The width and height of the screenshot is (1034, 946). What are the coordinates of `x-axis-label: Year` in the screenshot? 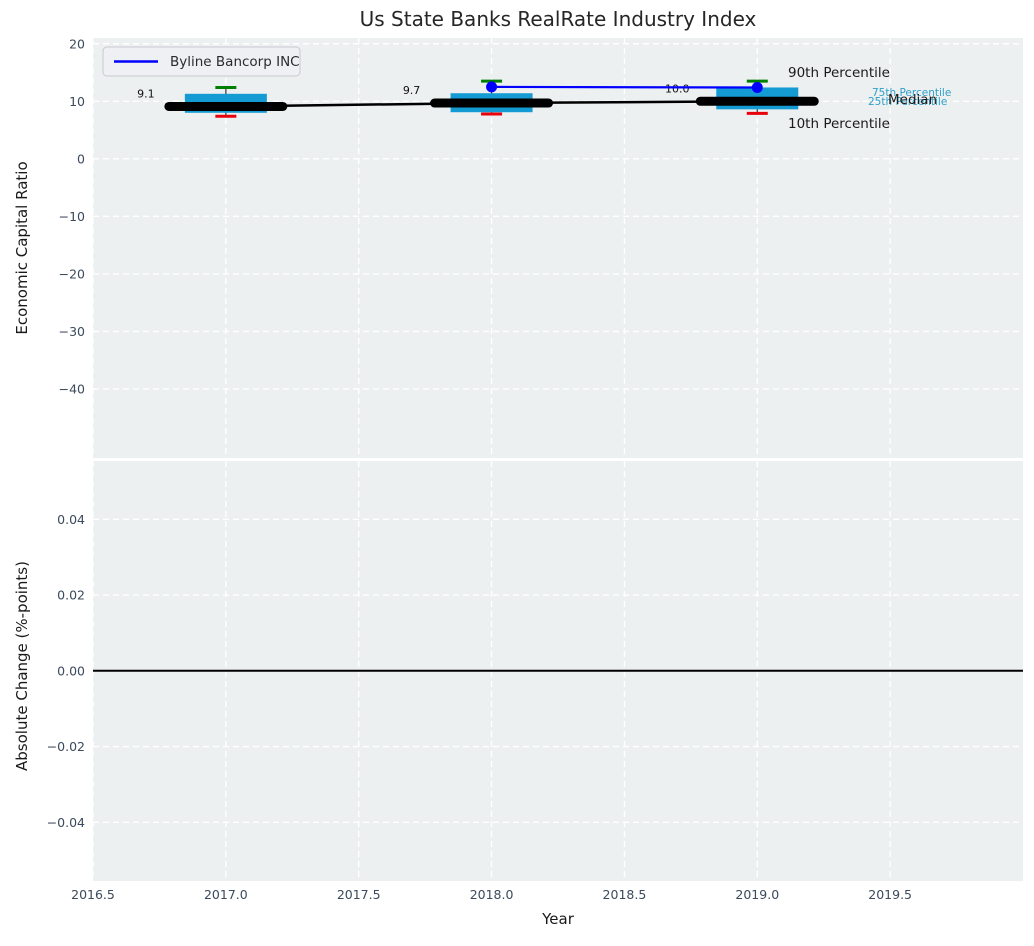 It's located at (558, 919).